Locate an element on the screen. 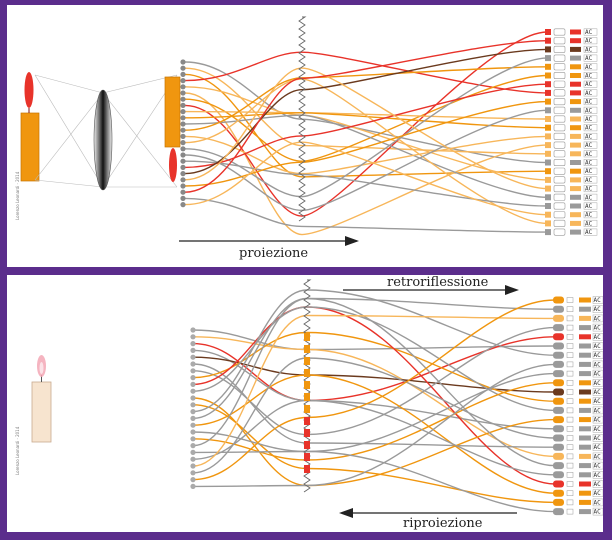  candle-icon is located at coordinates (41, 399).